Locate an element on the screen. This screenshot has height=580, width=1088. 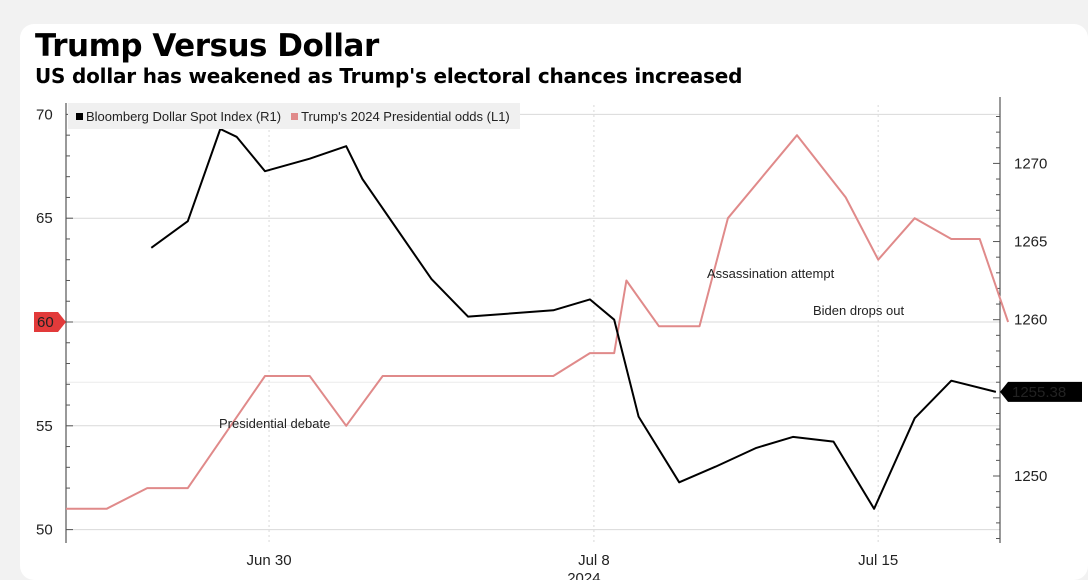
left-value-marker is located at coordinates (50, 322).